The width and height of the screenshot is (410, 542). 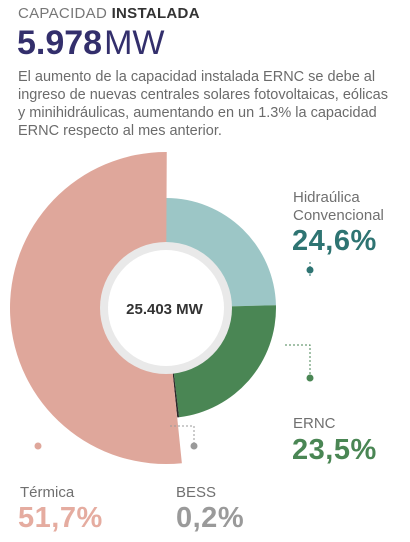 I want to click on bess-value: 0,2%, so click(x=210, y=518).